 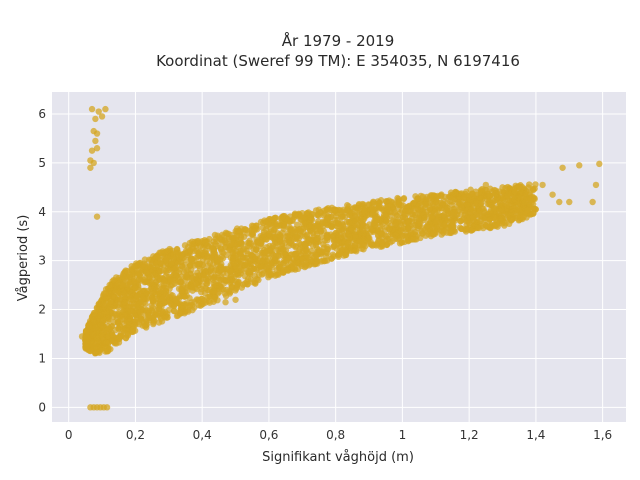 I want to click on y-tick-label: 1, so click(x=42, y=358).